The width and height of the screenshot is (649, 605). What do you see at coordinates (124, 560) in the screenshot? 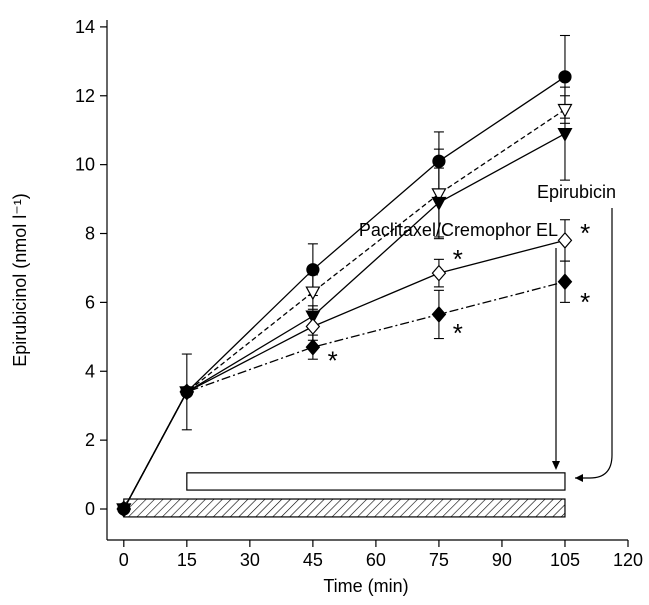
I see `x-tick-label: 0` at bounding box center [124, 560].